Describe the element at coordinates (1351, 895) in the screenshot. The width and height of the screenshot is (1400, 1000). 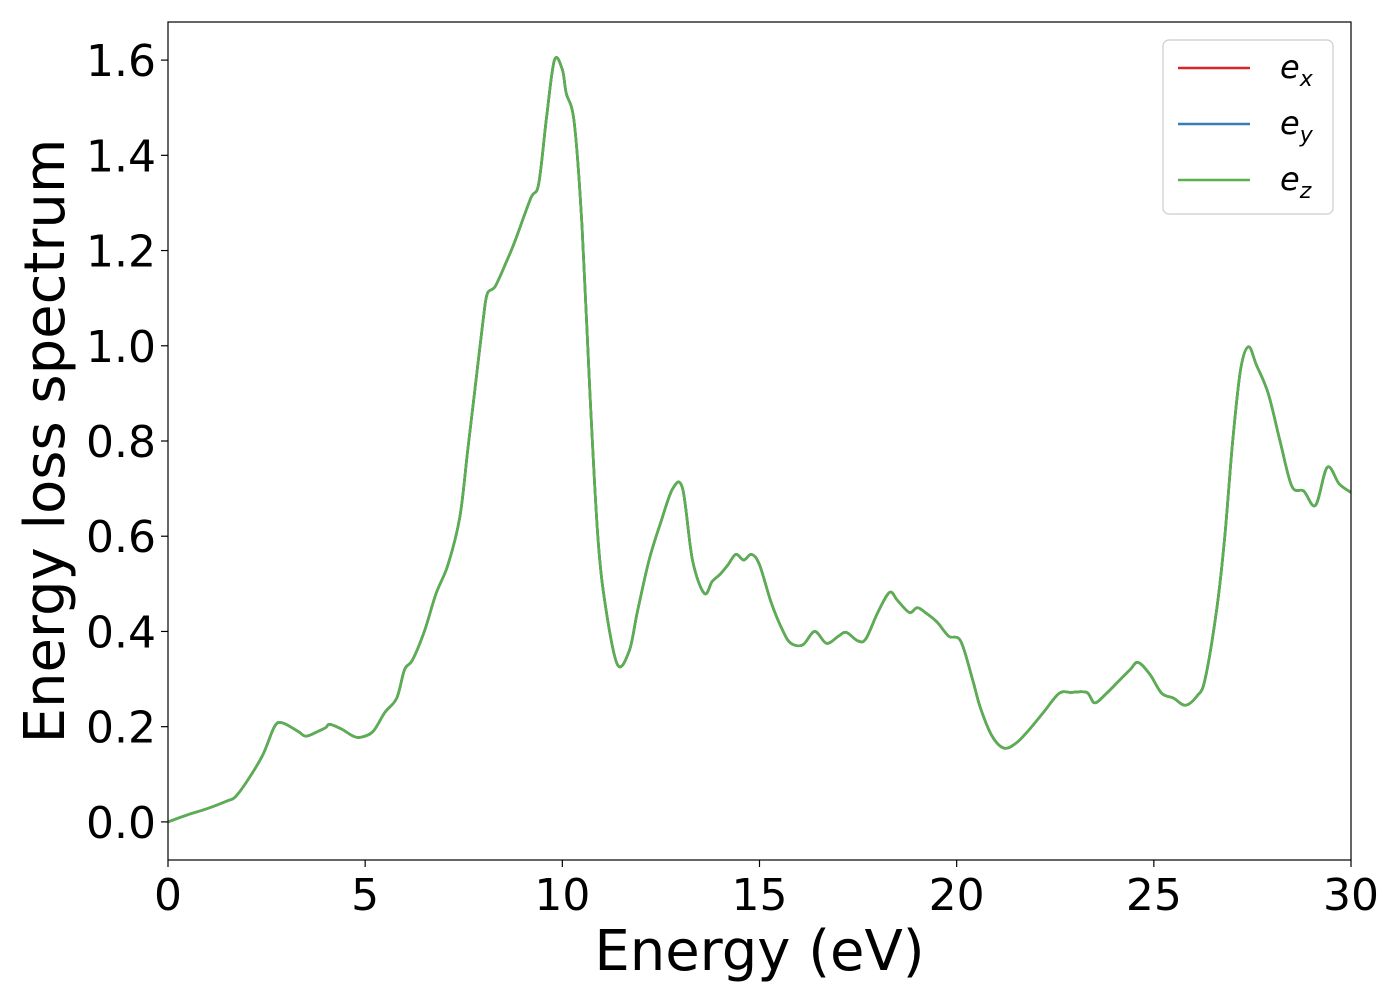
I see `x-tick-label: 30` at that location.